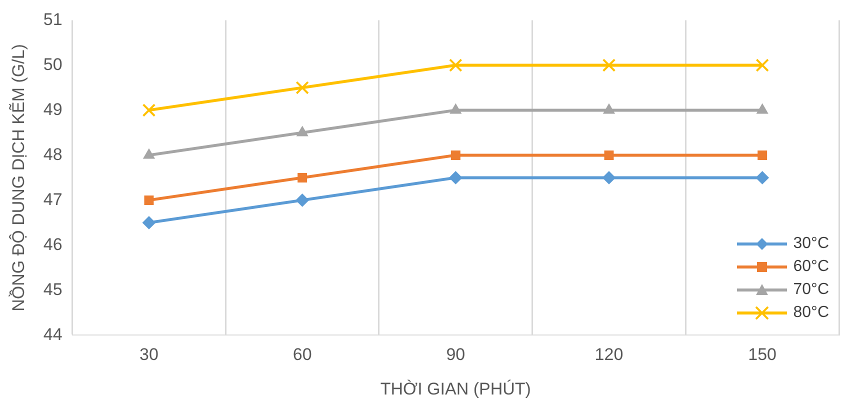 This screenshot has width=859, height=409. Describe the element at coordinates (302, 354) in the screenshot. I see `x-tick-label: 60` at that location.